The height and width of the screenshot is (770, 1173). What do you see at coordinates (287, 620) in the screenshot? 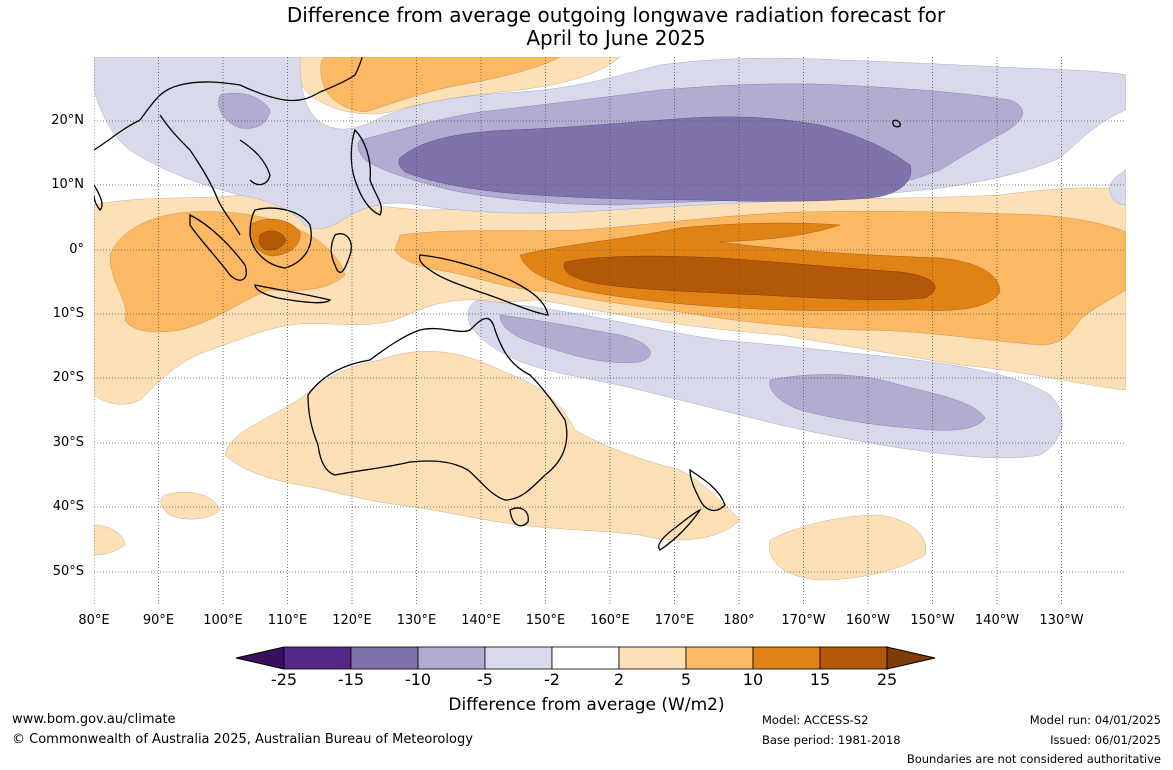
I see `longitude-label: 110°E` at bounding box center [287, 620].